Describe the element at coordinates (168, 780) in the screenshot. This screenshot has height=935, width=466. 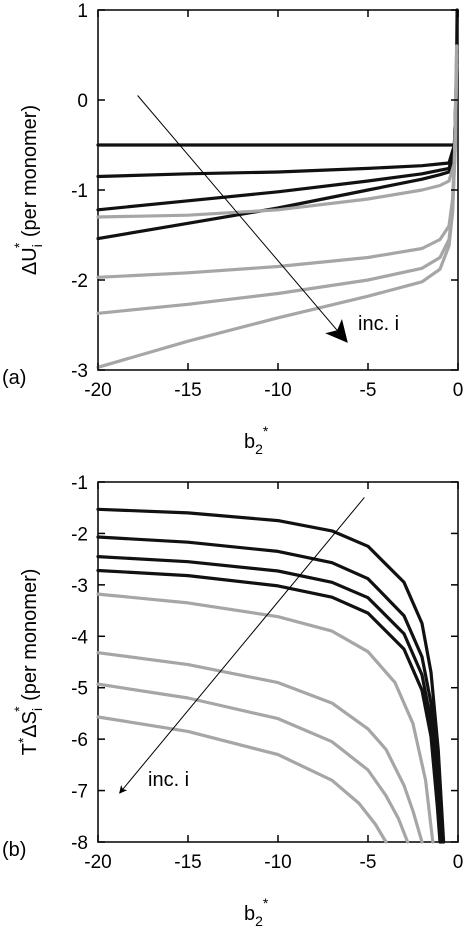
I see `panel-b-annotation: inc. i` at that location.